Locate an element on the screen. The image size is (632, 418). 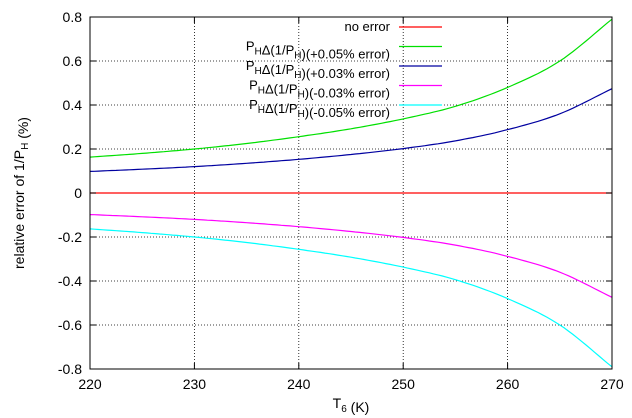
x-tick-label: 220 is located at coordinates (90, 384).